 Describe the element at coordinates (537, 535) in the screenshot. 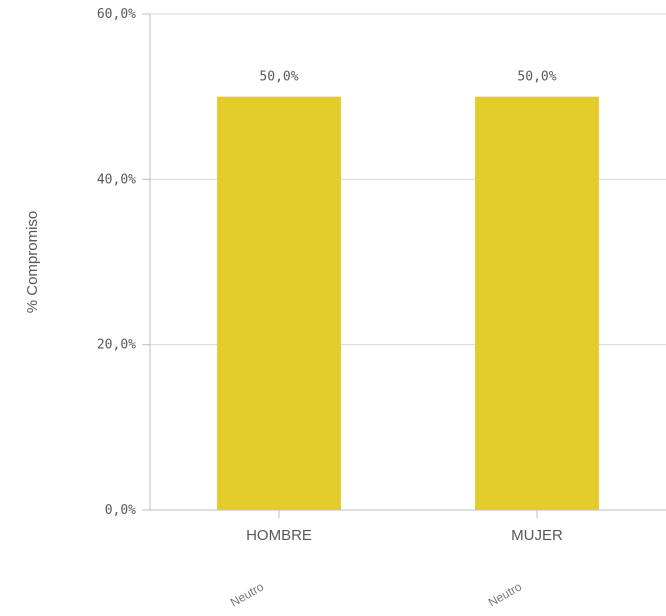

I see `x-category-label: MUJER` at that location.